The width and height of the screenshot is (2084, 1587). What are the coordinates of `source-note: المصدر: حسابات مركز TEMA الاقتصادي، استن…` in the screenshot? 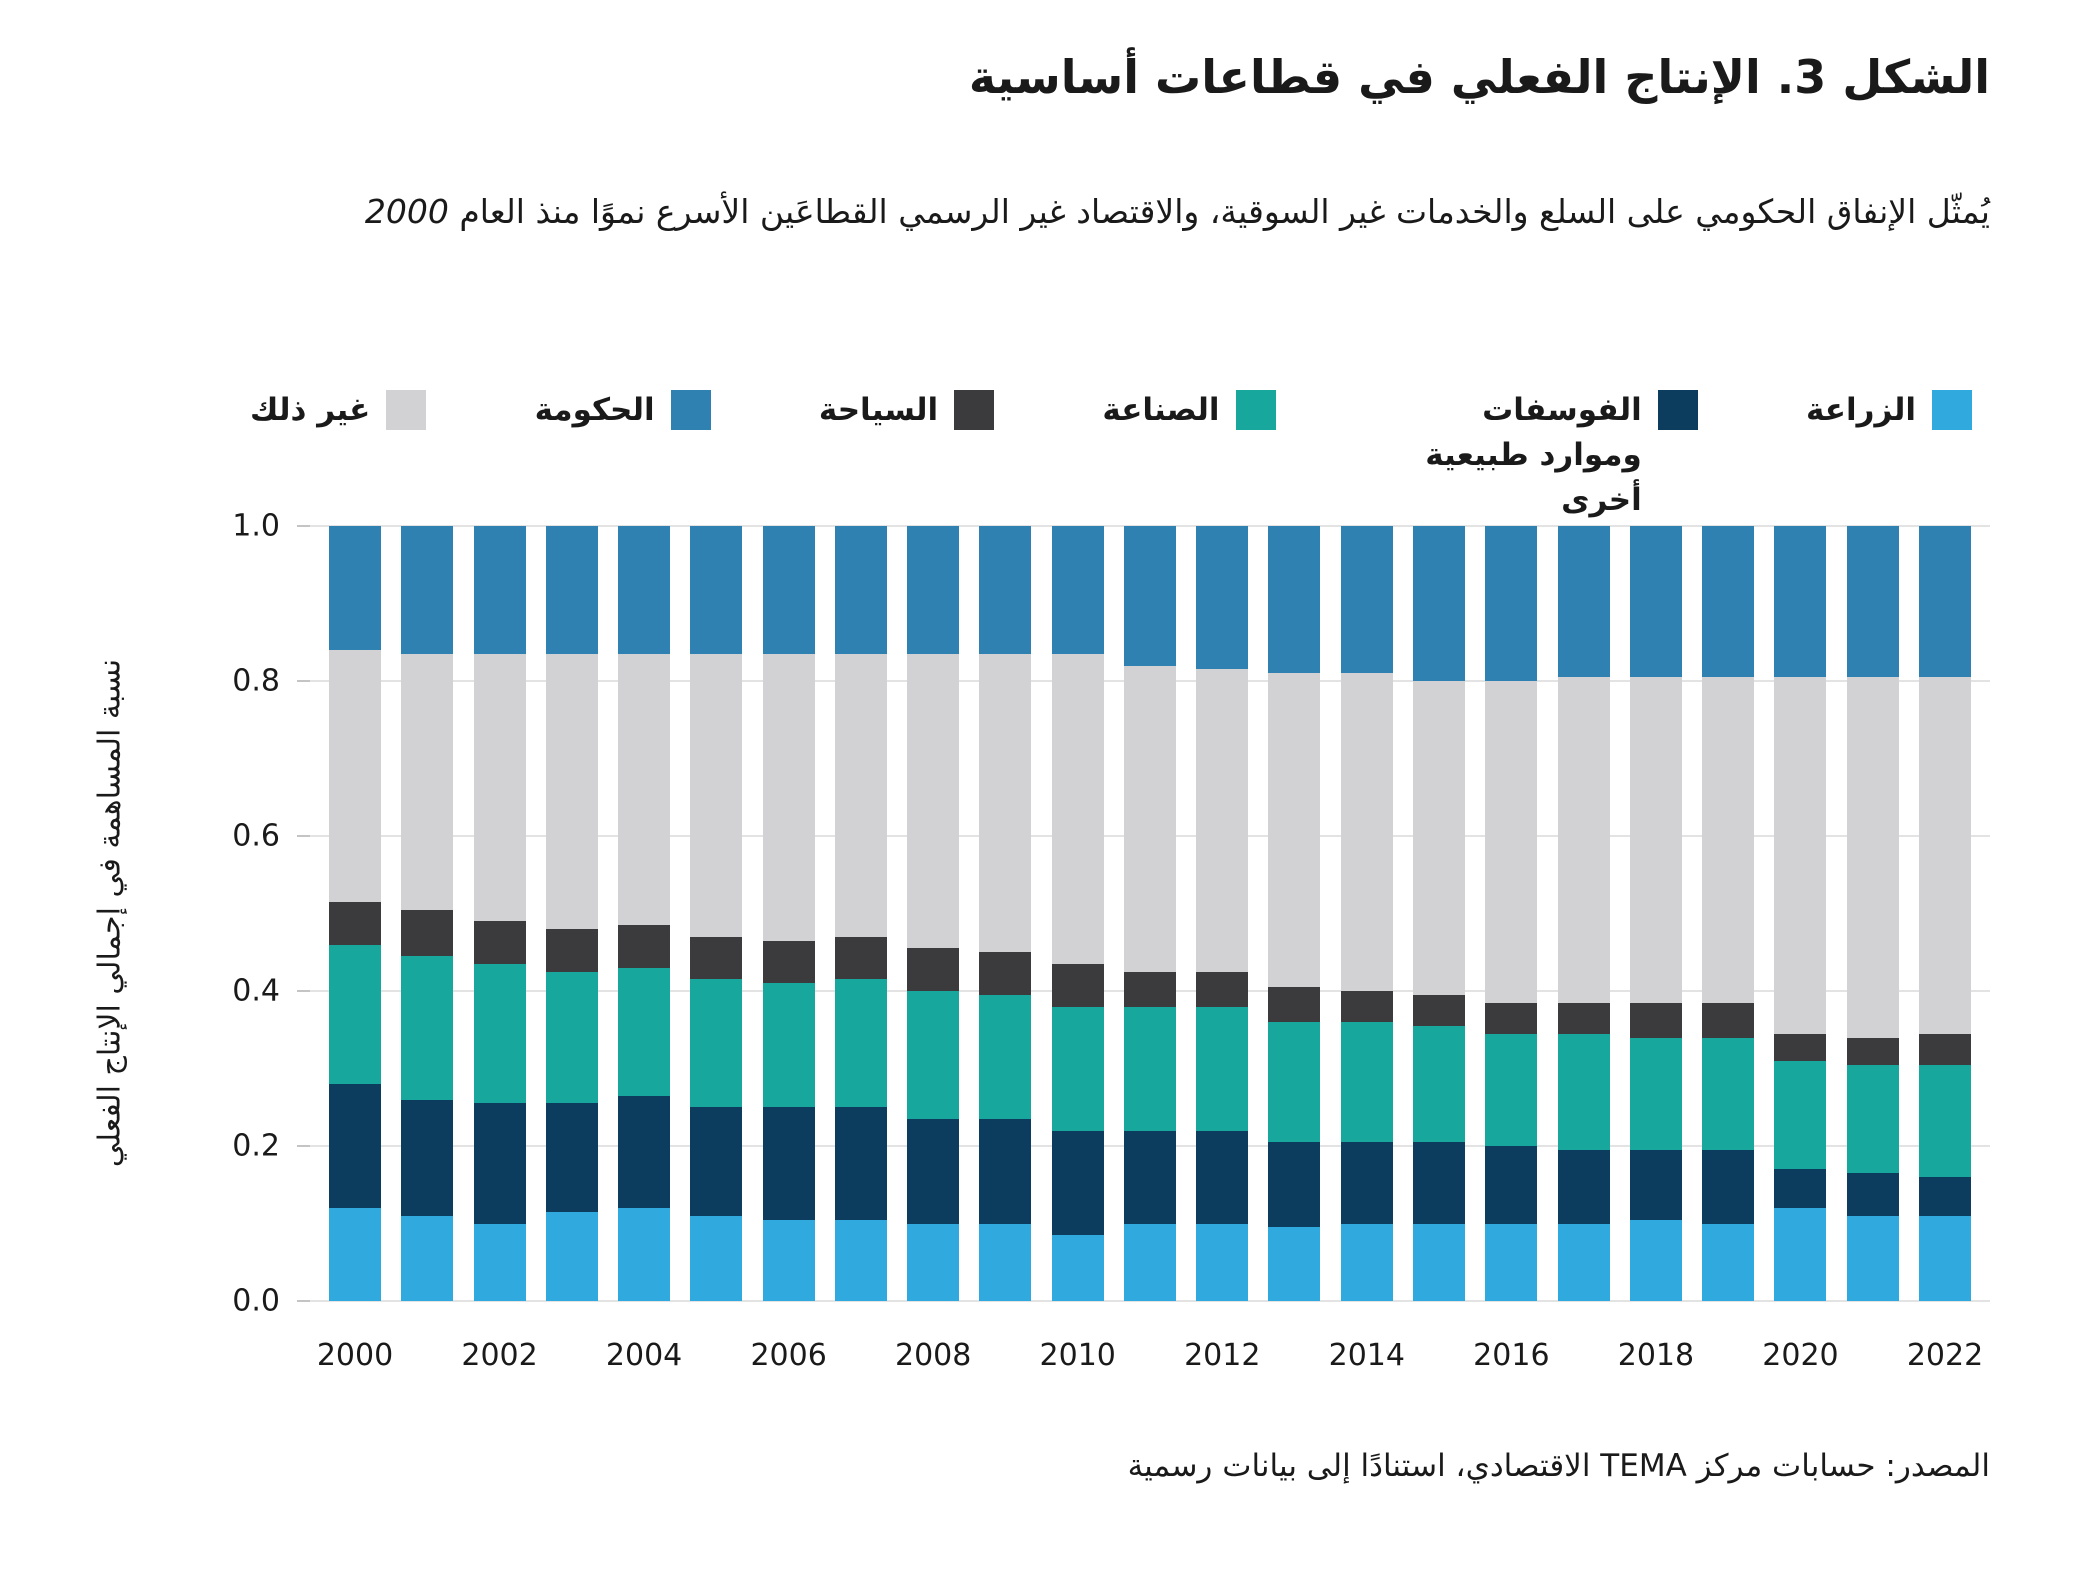 It's located at (1558, 1466).